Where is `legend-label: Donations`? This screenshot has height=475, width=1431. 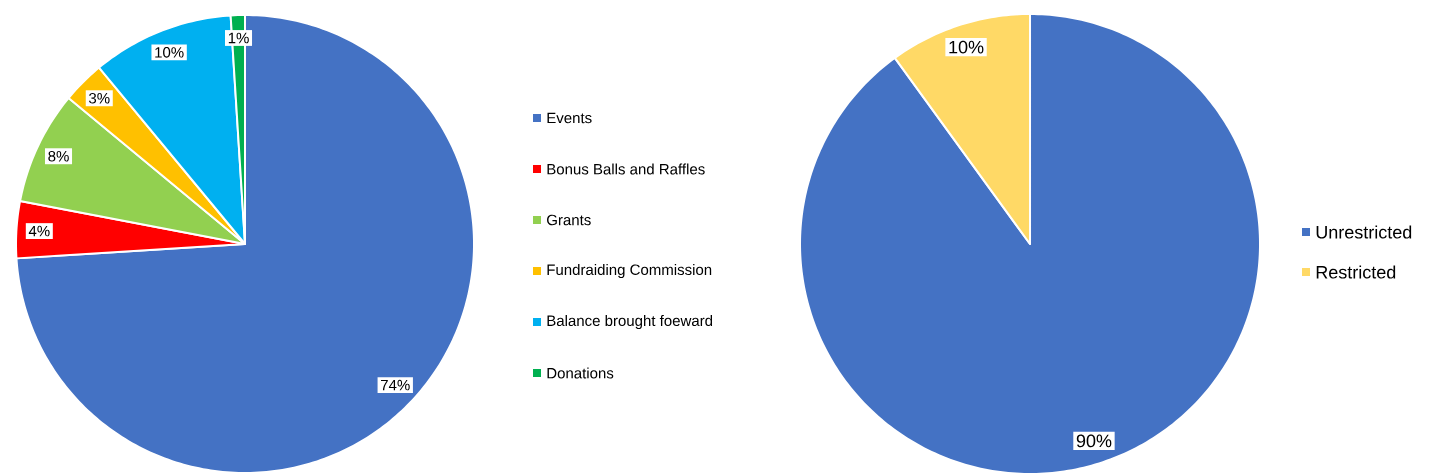
legend-label: Donations is located at coordinates (580, 373).